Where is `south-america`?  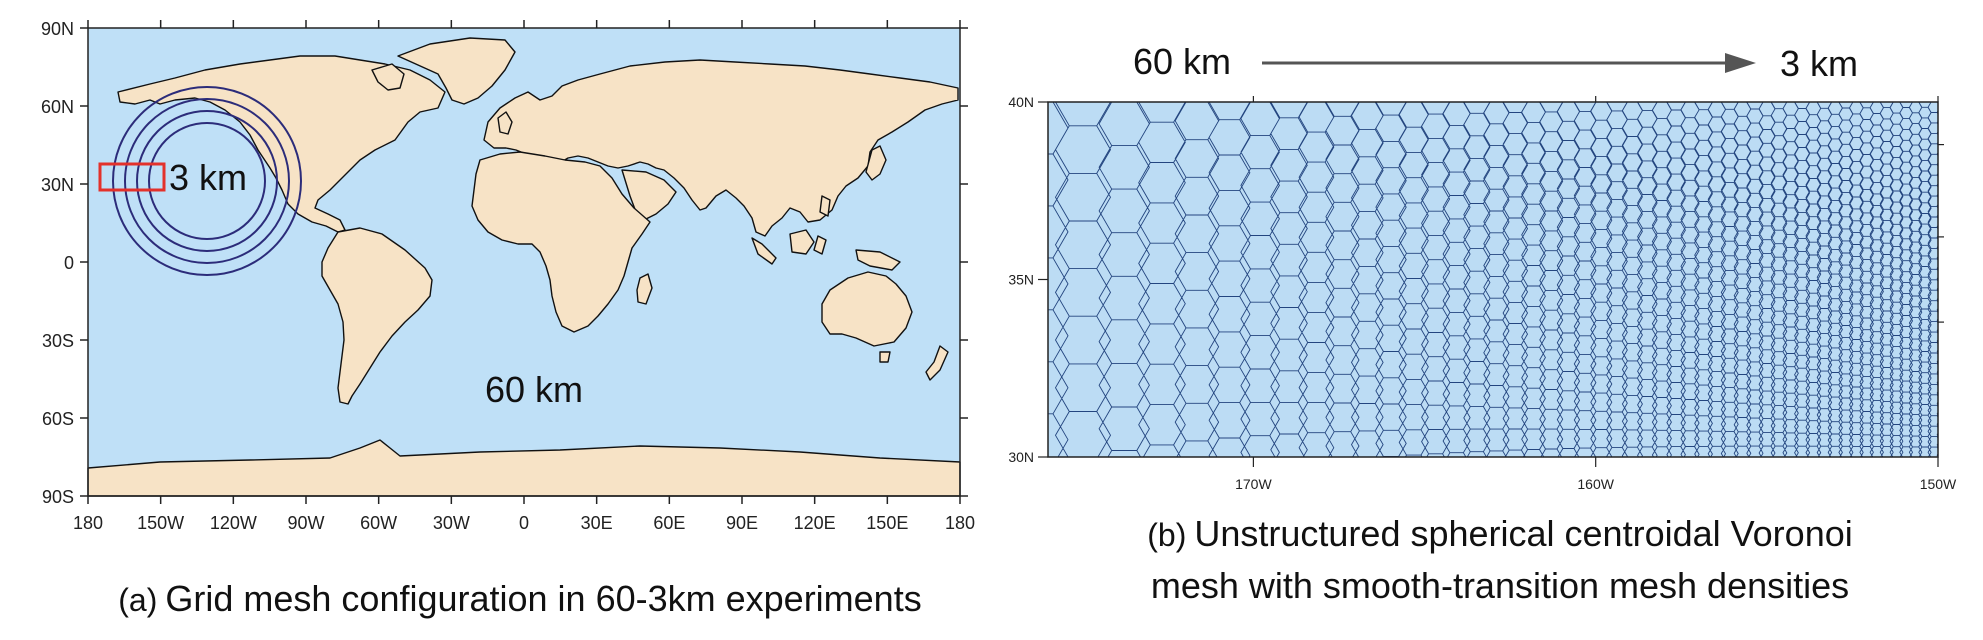
south-america is located at coordinates (377, 316).